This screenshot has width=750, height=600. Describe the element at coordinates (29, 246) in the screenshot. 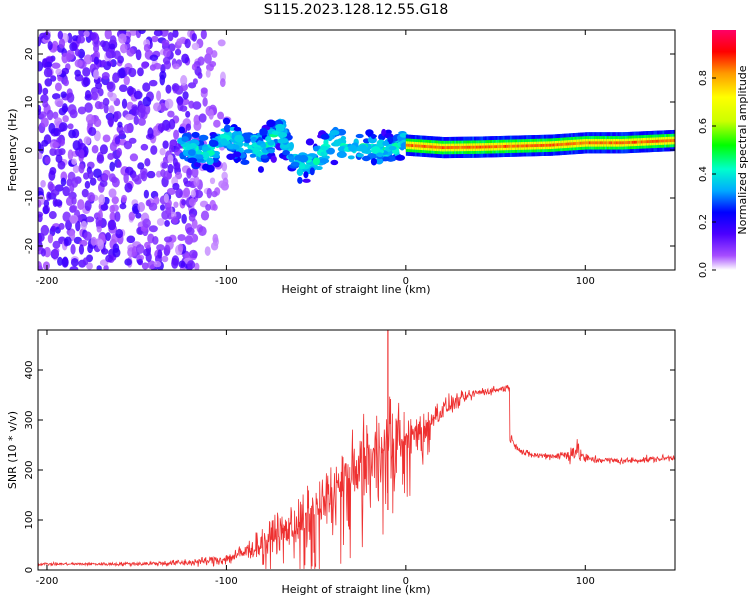

I see `y-tick-label: -20` at that location.